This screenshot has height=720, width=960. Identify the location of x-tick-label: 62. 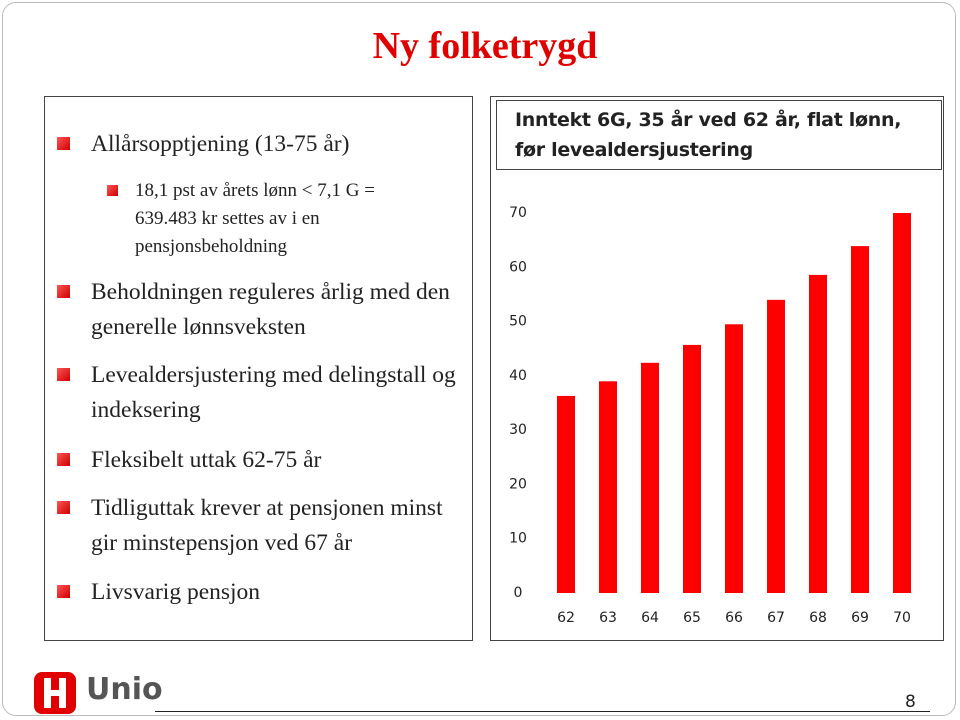
(566, 618).